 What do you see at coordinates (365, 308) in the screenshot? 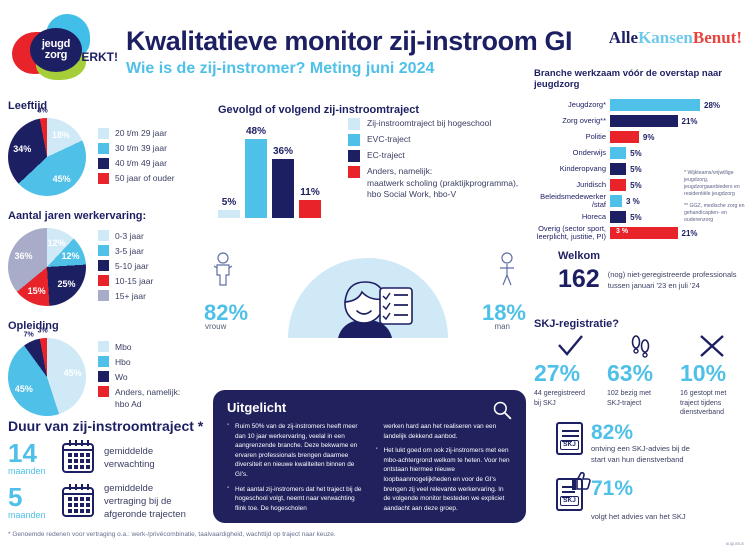
I see `gender-section: 82% vrouw 18% man` at bounding box center [365, 308].